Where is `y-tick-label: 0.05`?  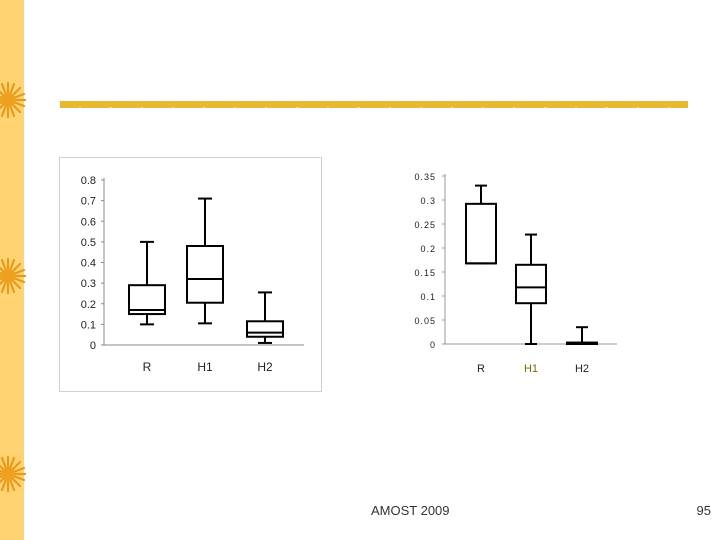 y-tick-label: 0.05 is located at coordinates (425, 321).